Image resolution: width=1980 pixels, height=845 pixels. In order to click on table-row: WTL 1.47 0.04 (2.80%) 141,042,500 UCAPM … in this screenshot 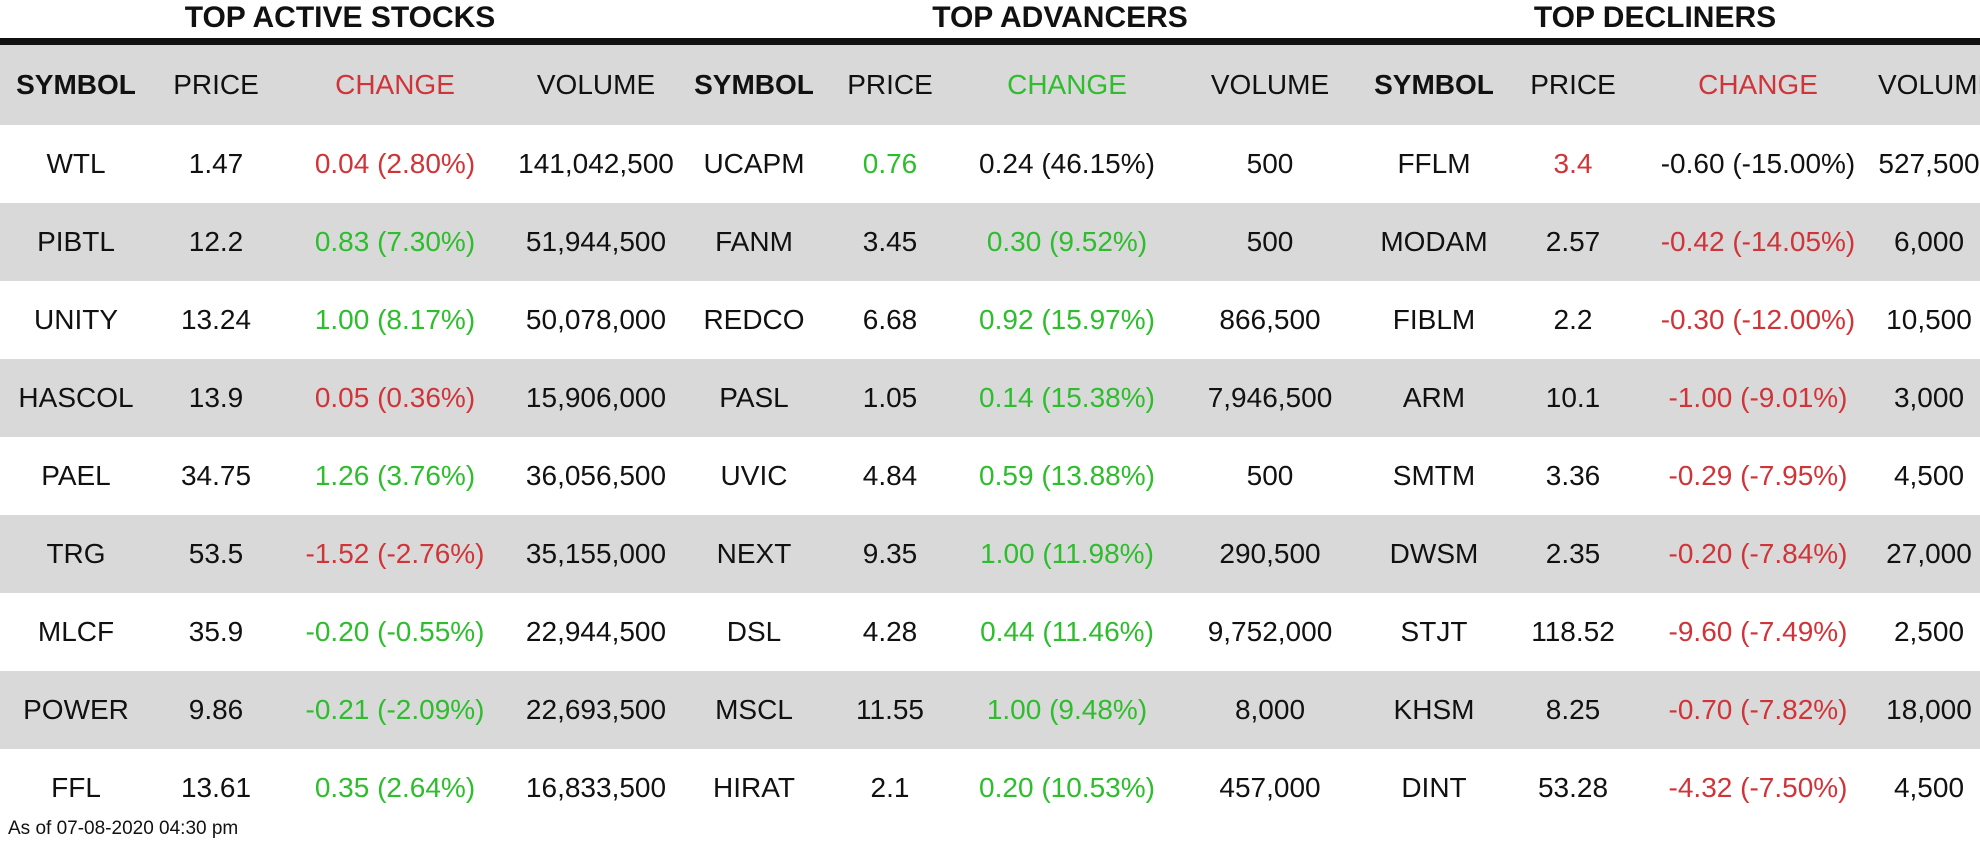, I will do `click(990, 164)`.